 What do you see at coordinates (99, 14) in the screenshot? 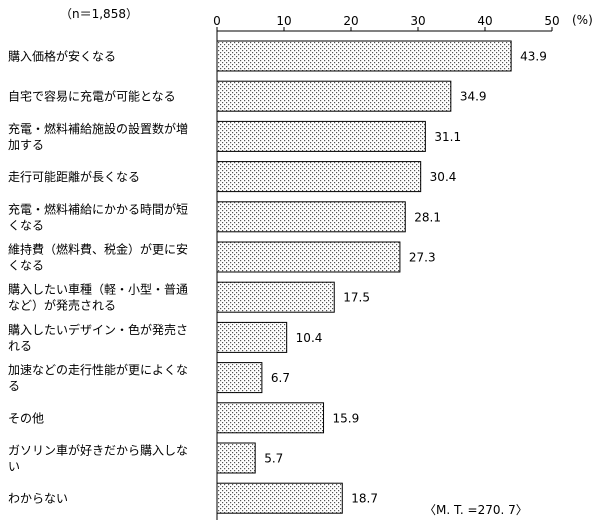
I see `sample-size-label: （n＝1,858）` at bounding box center [99, 14].